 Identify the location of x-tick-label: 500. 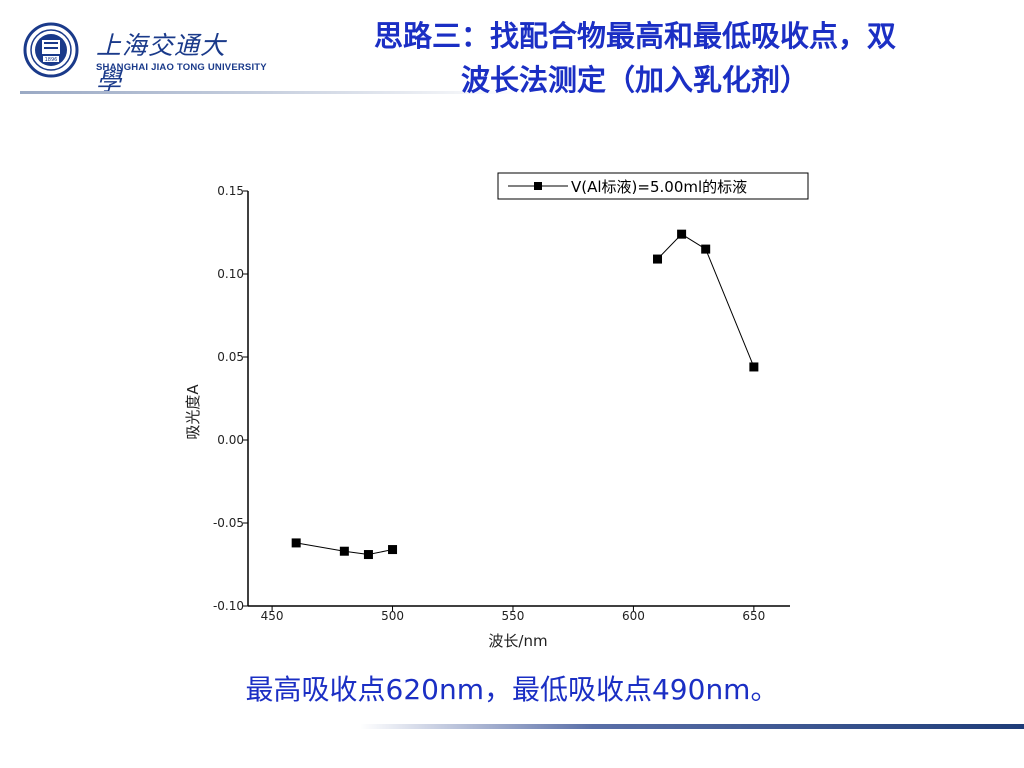
(392, 616).